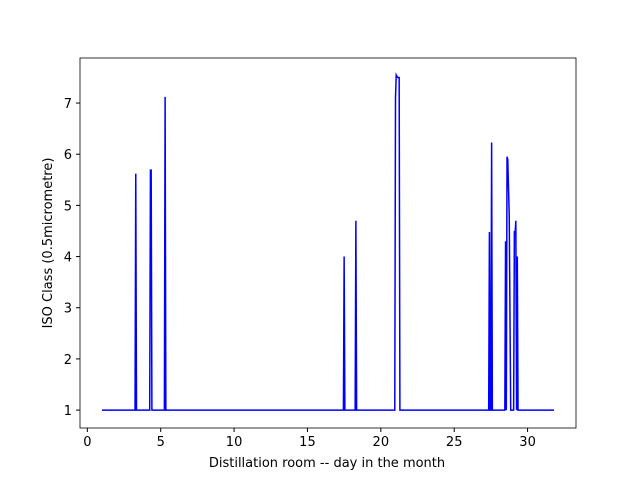 The image size is (640, 480). Describe the element at coordinates (307, 442) in the screenshot. I see `x-tick-label: 15` at that location.